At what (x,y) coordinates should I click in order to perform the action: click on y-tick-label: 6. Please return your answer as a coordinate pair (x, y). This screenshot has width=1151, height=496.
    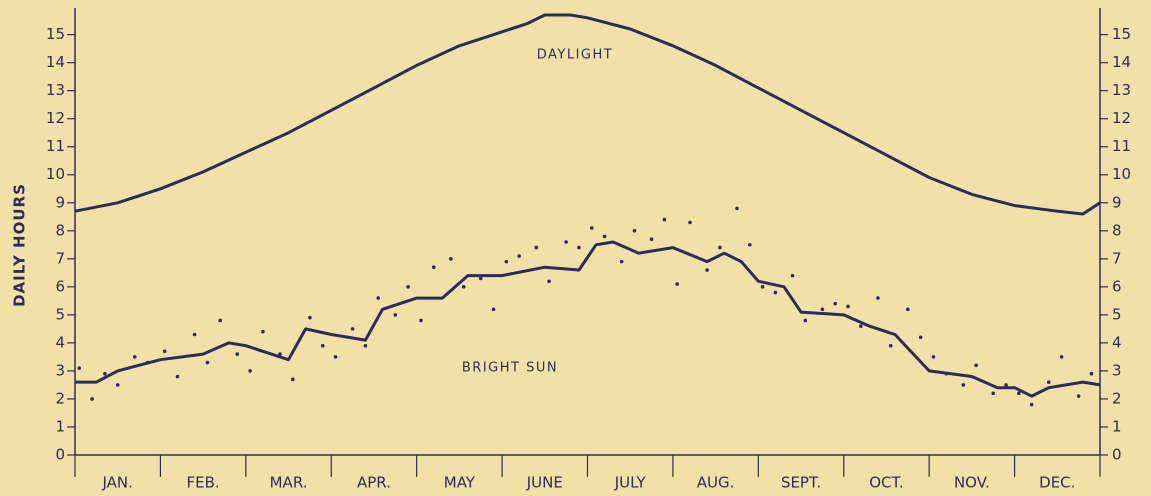
    Looking at the image, I should click on (60, 286).